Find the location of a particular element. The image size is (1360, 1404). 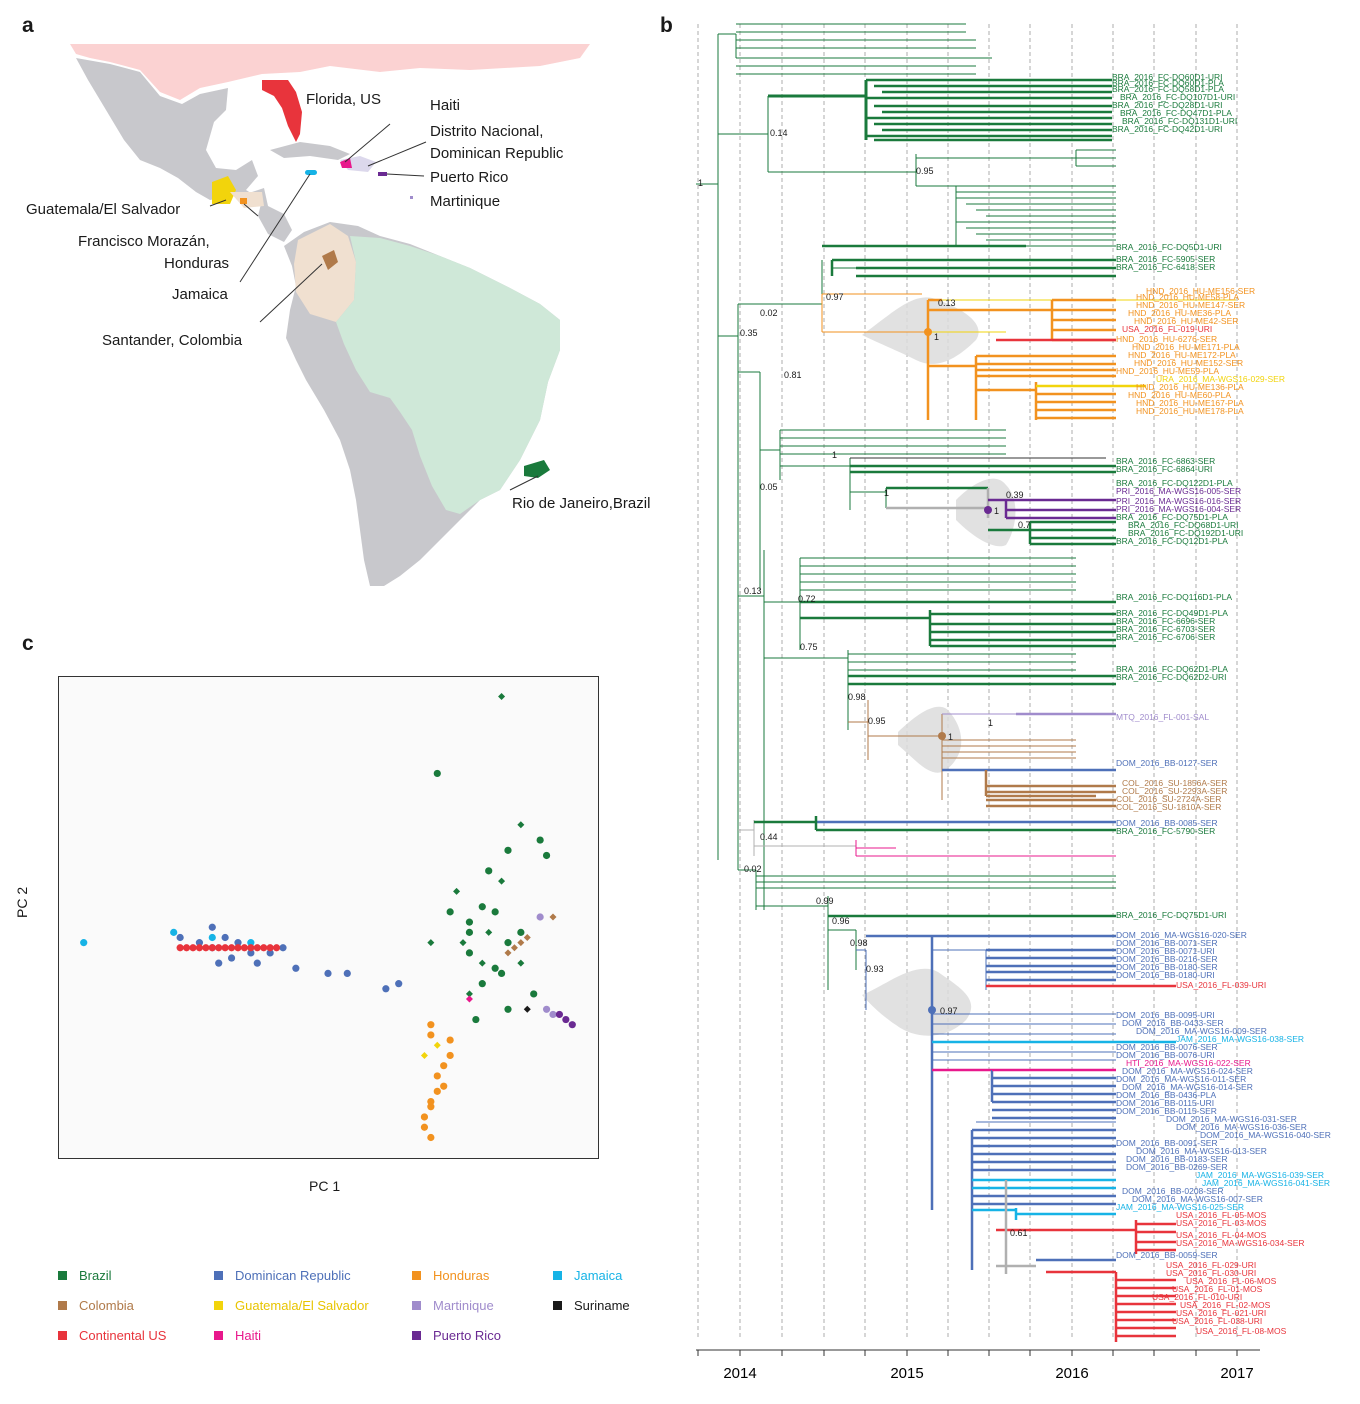

tree-tip-label: BRA_2016_FC-DQ5D1-URI is located at coordinates (1169, 247).